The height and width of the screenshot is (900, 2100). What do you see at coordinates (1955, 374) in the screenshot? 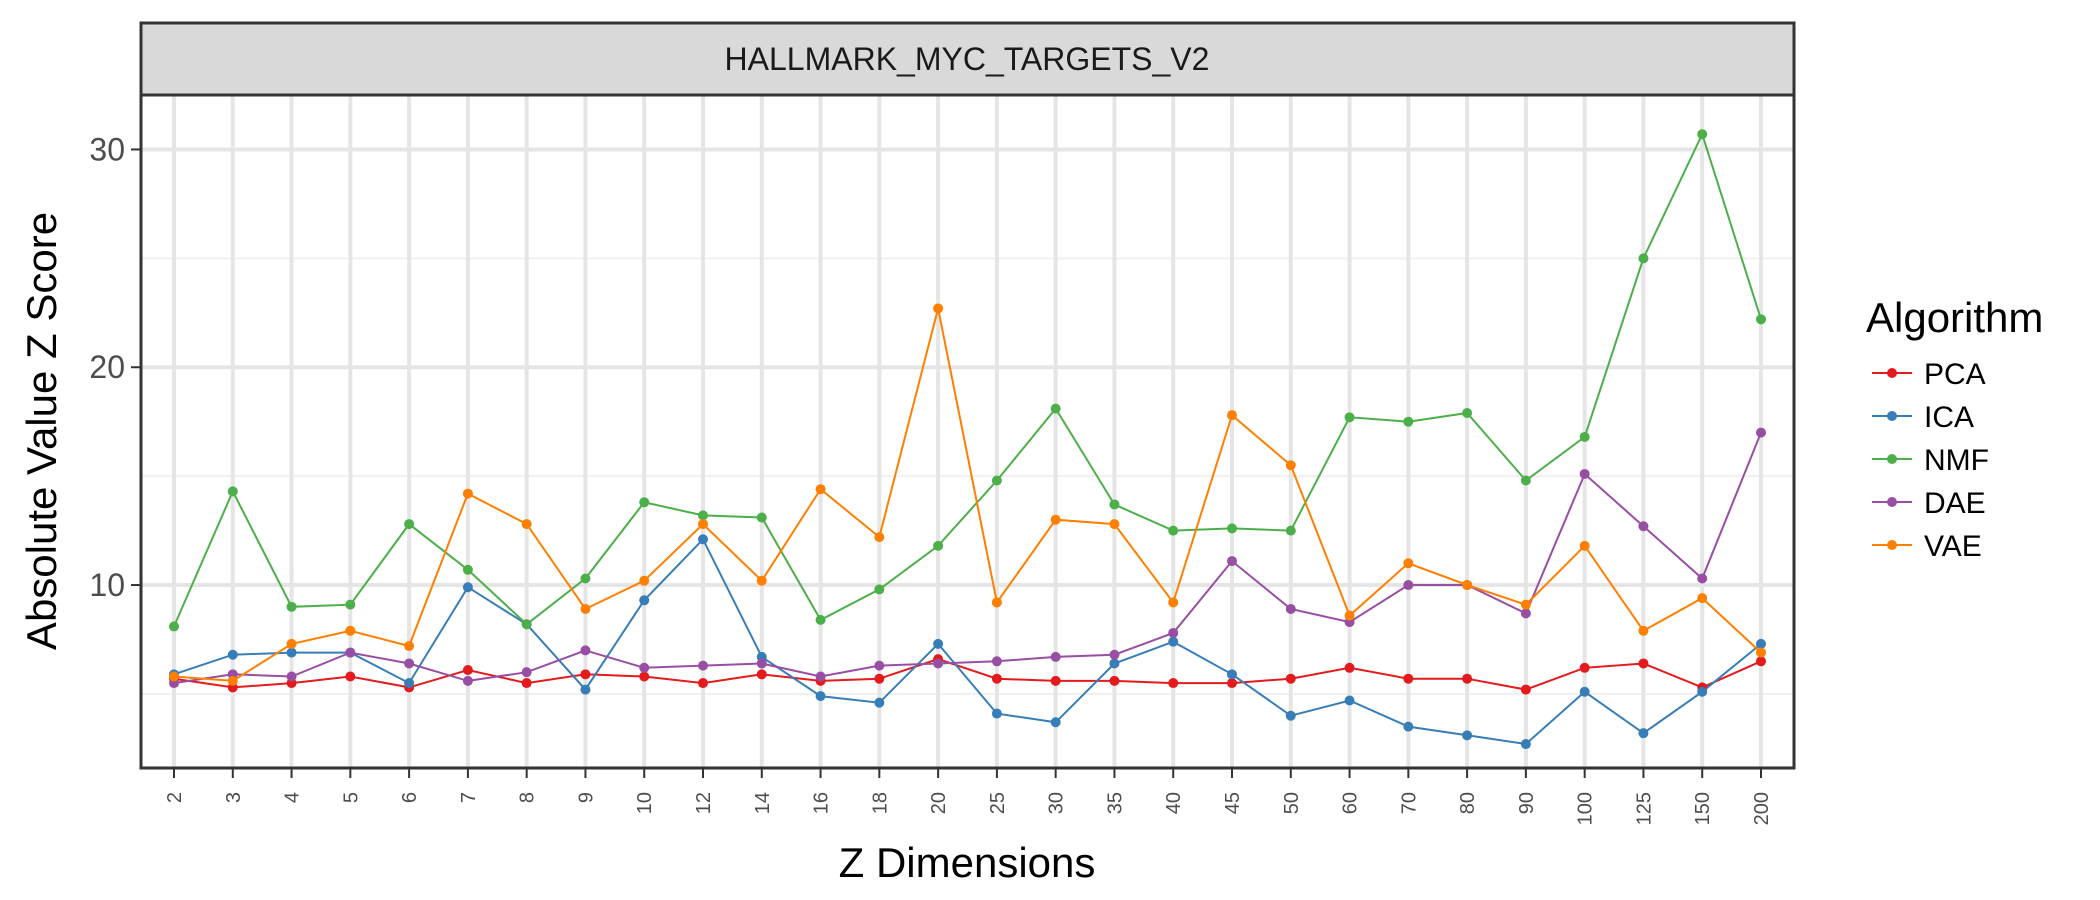
I see `legend-label-pca: PCA` at bounding box center [1955, 374].